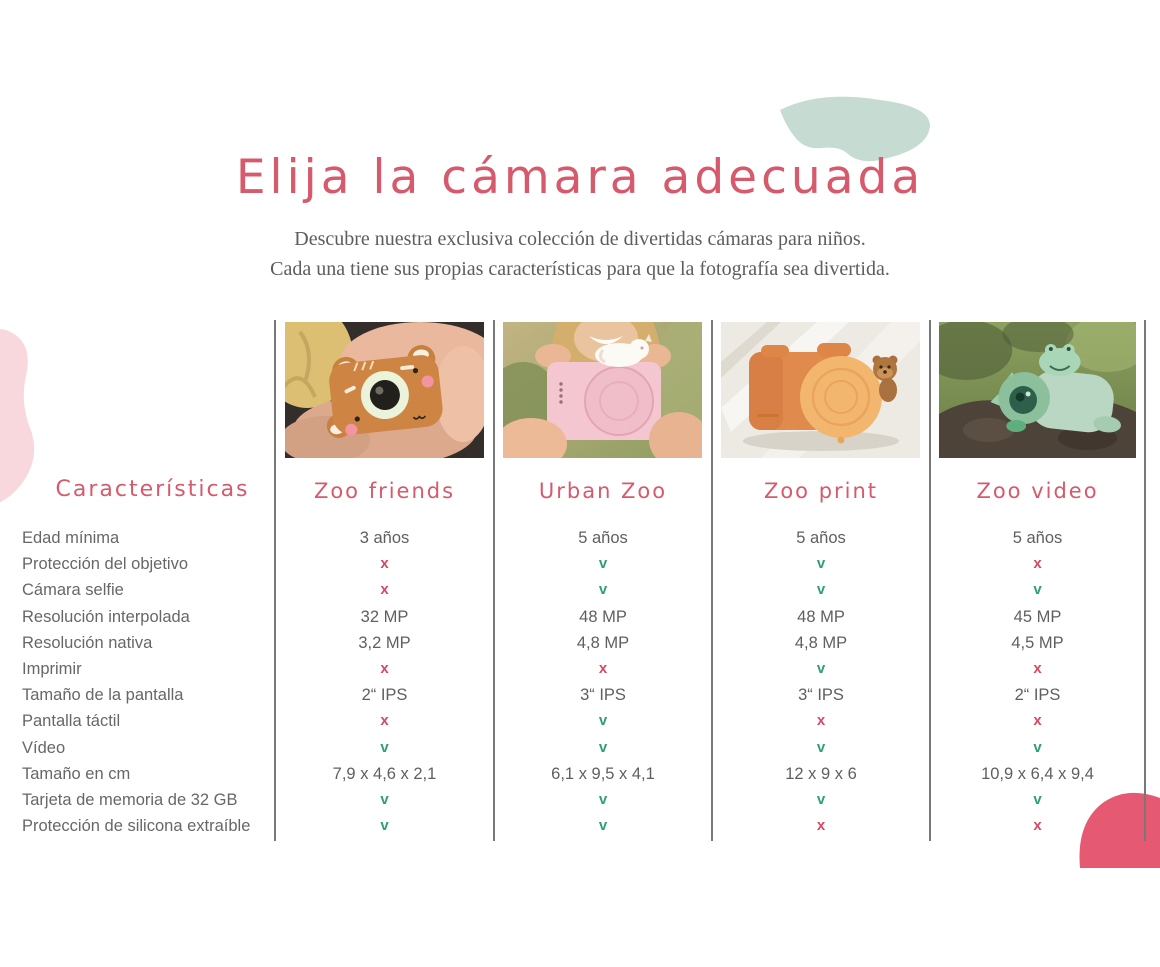  Describe the element at coordinates (71, 721) in the screenshot. I see `feature-label: Pantalla táctil` at that location.